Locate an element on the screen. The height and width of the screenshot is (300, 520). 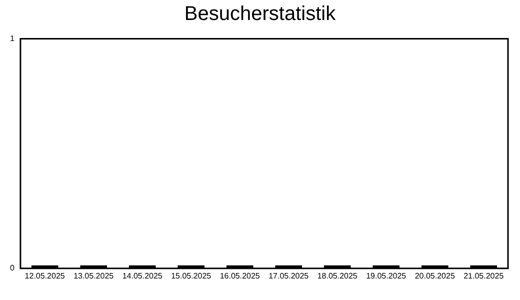
x-tick-label: 15.05.2025 is located at coordinates (191, 275).